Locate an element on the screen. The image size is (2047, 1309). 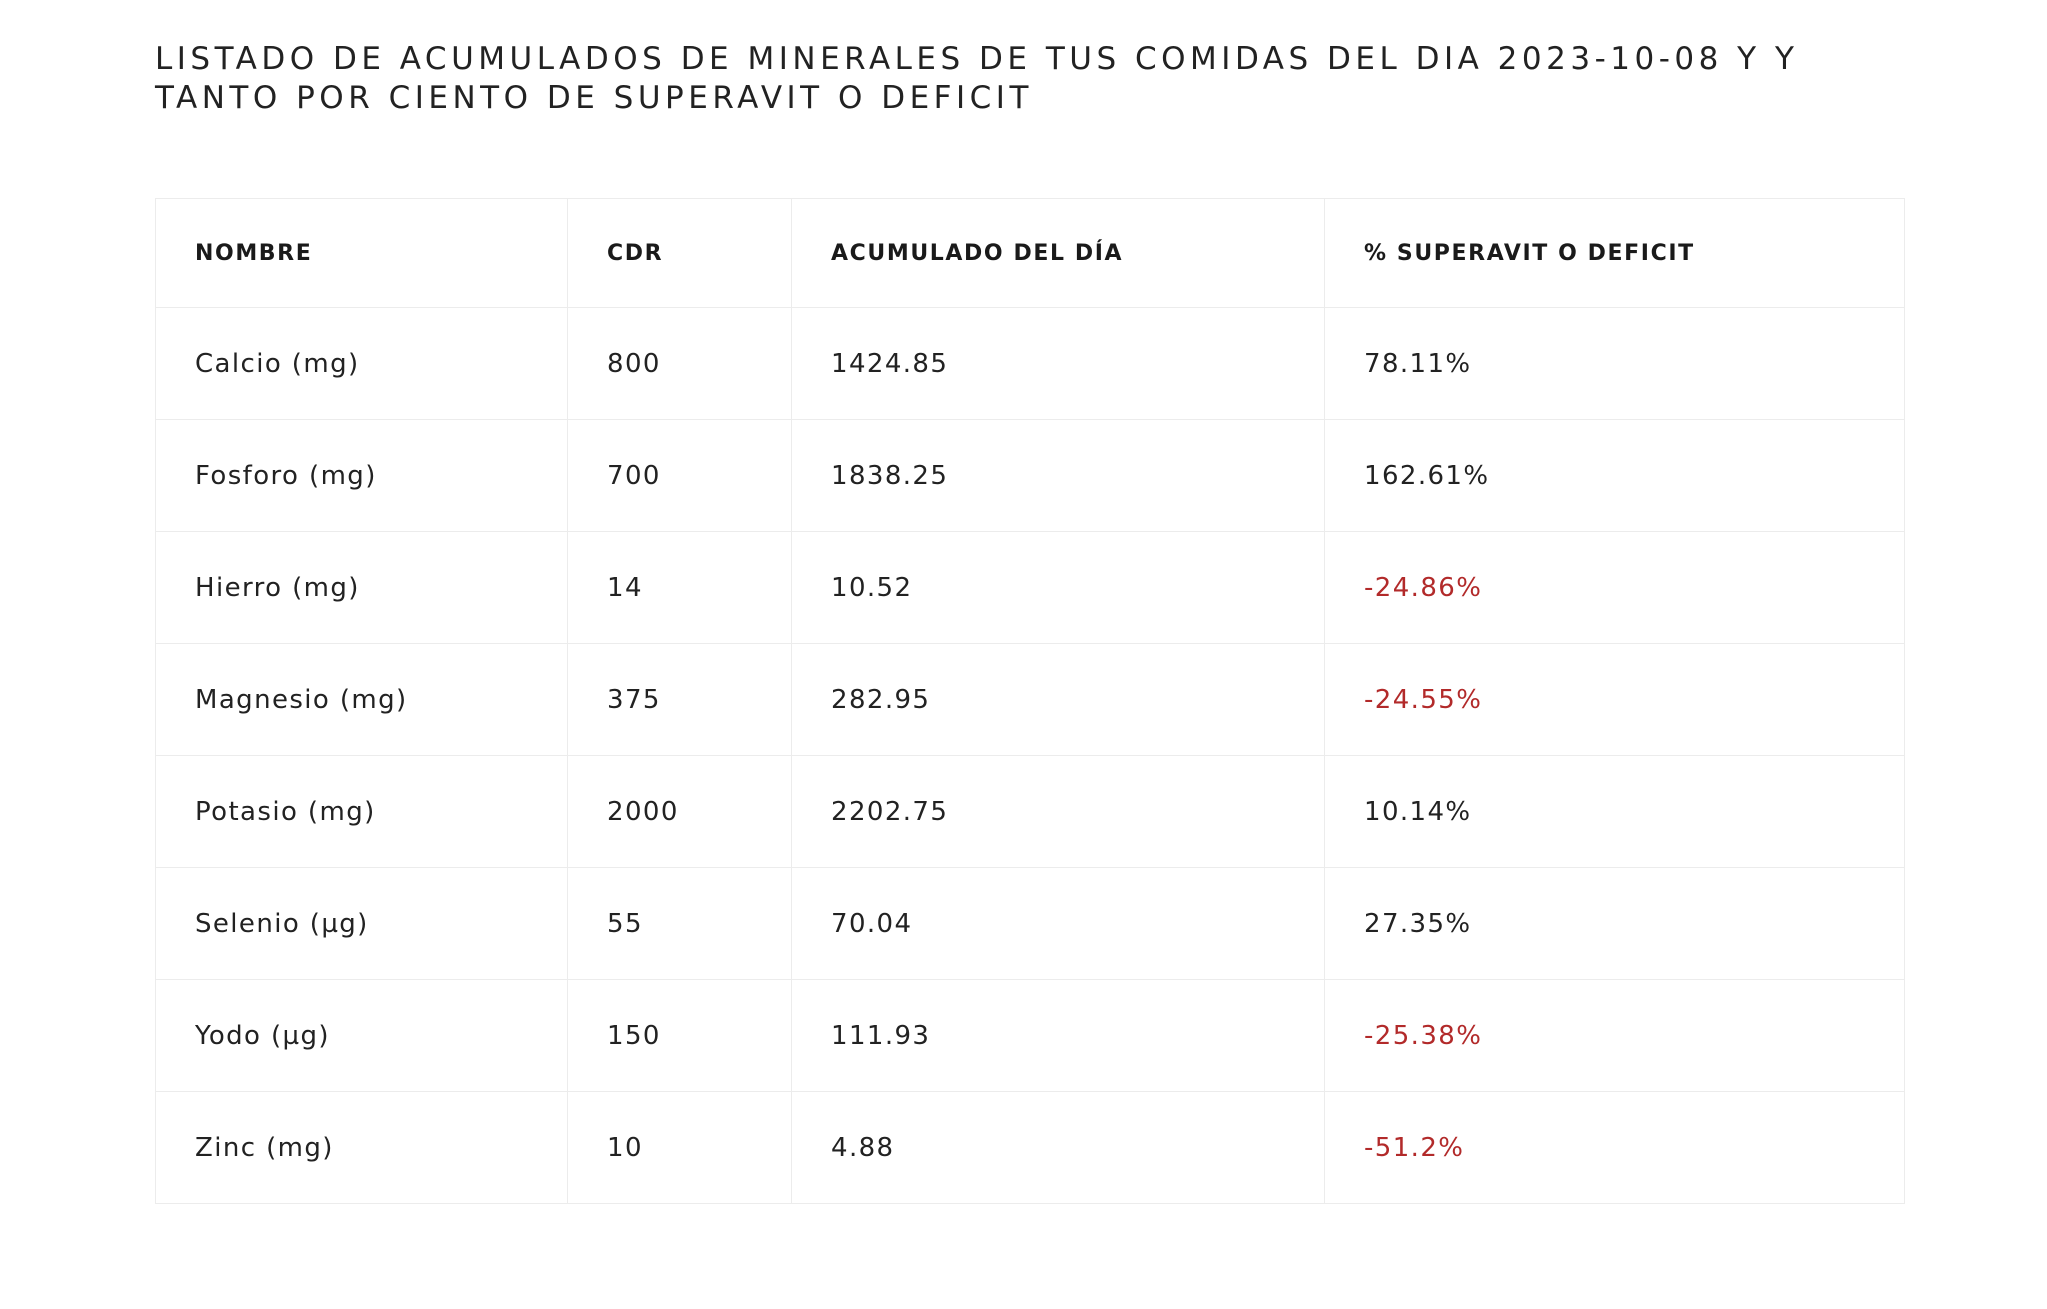
cell-porcentaje: -51.2% is located at coordinates (1614, 1147).